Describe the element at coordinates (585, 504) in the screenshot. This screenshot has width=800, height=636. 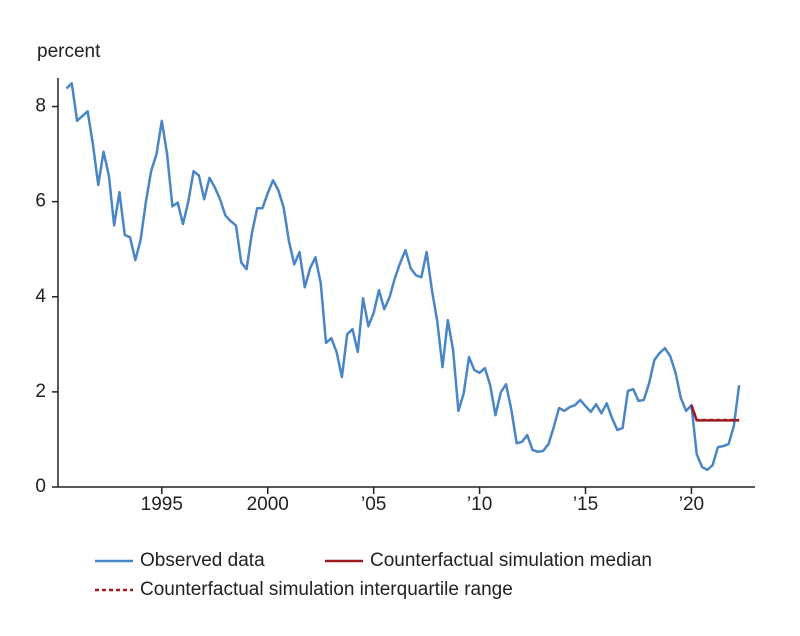
I see `x-tick-label: ’15` at that location.